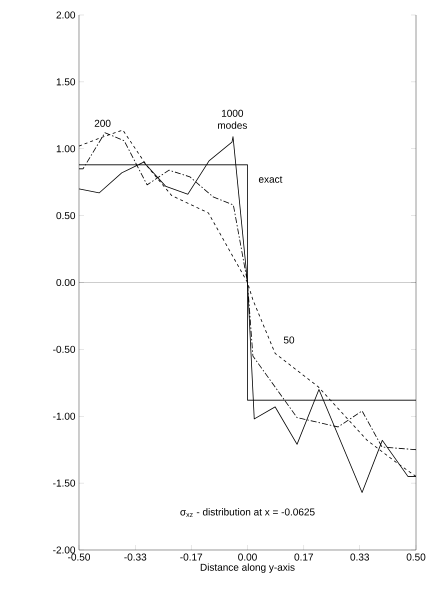 The width and height of the screenshot is (432, 612). I want to click on y-tick-label: -0.50, so click(64, 349).